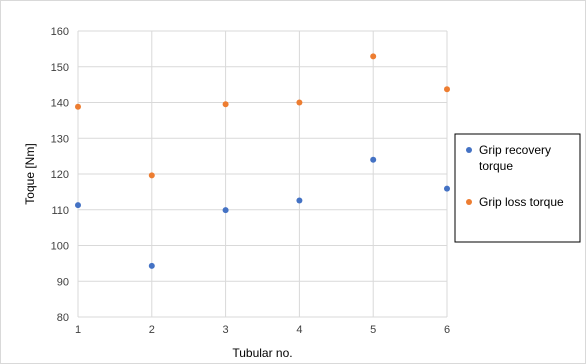  Describe the element at coordinates (60, 139) in the screenshot. I see `y-tick-label: 130` at that location.